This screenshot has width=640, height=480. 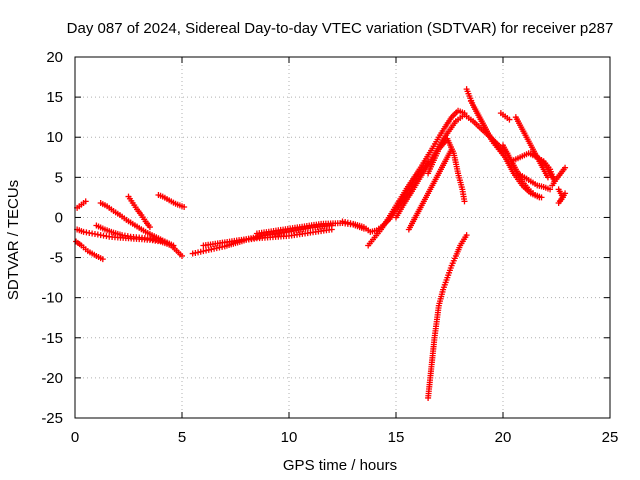 I want to click on x-tick-label: 15, so click(x=396, y=437).